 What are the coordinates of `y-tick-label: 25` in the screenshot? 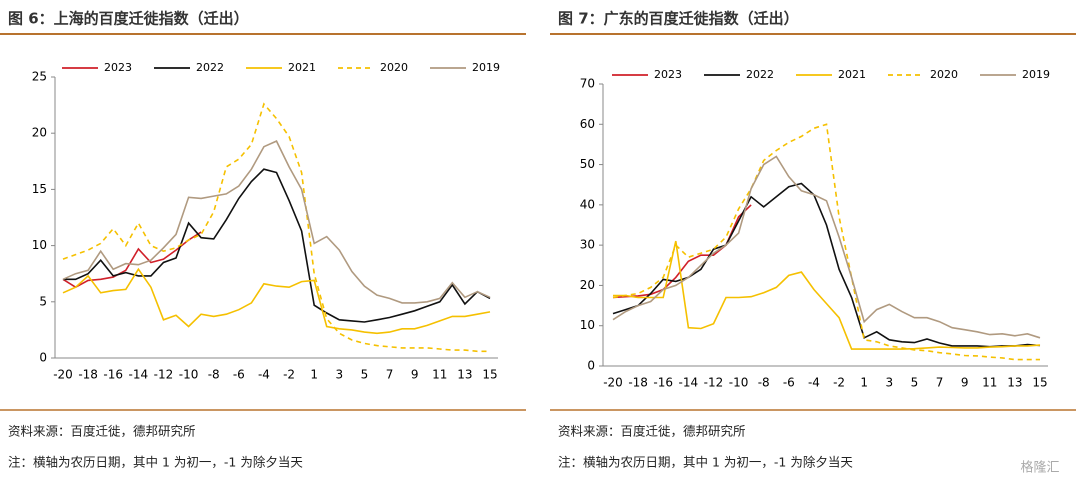 It's located at (39, 77).